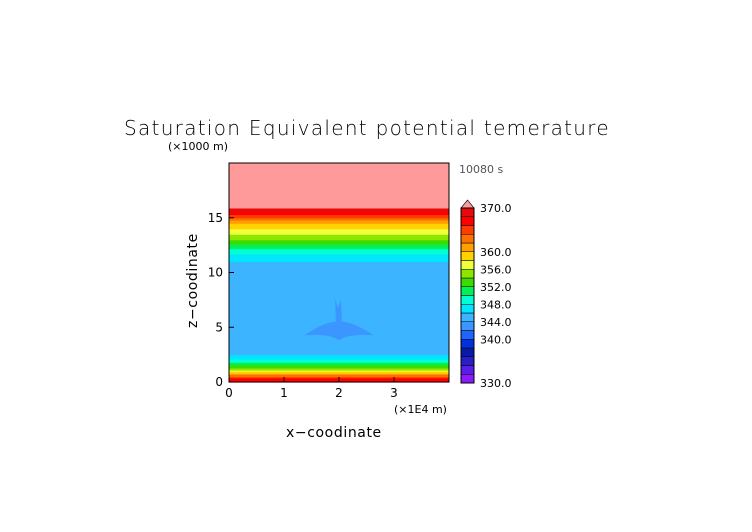  I want to click on y-axis-unit: (×1000 m), so click(198, 146).